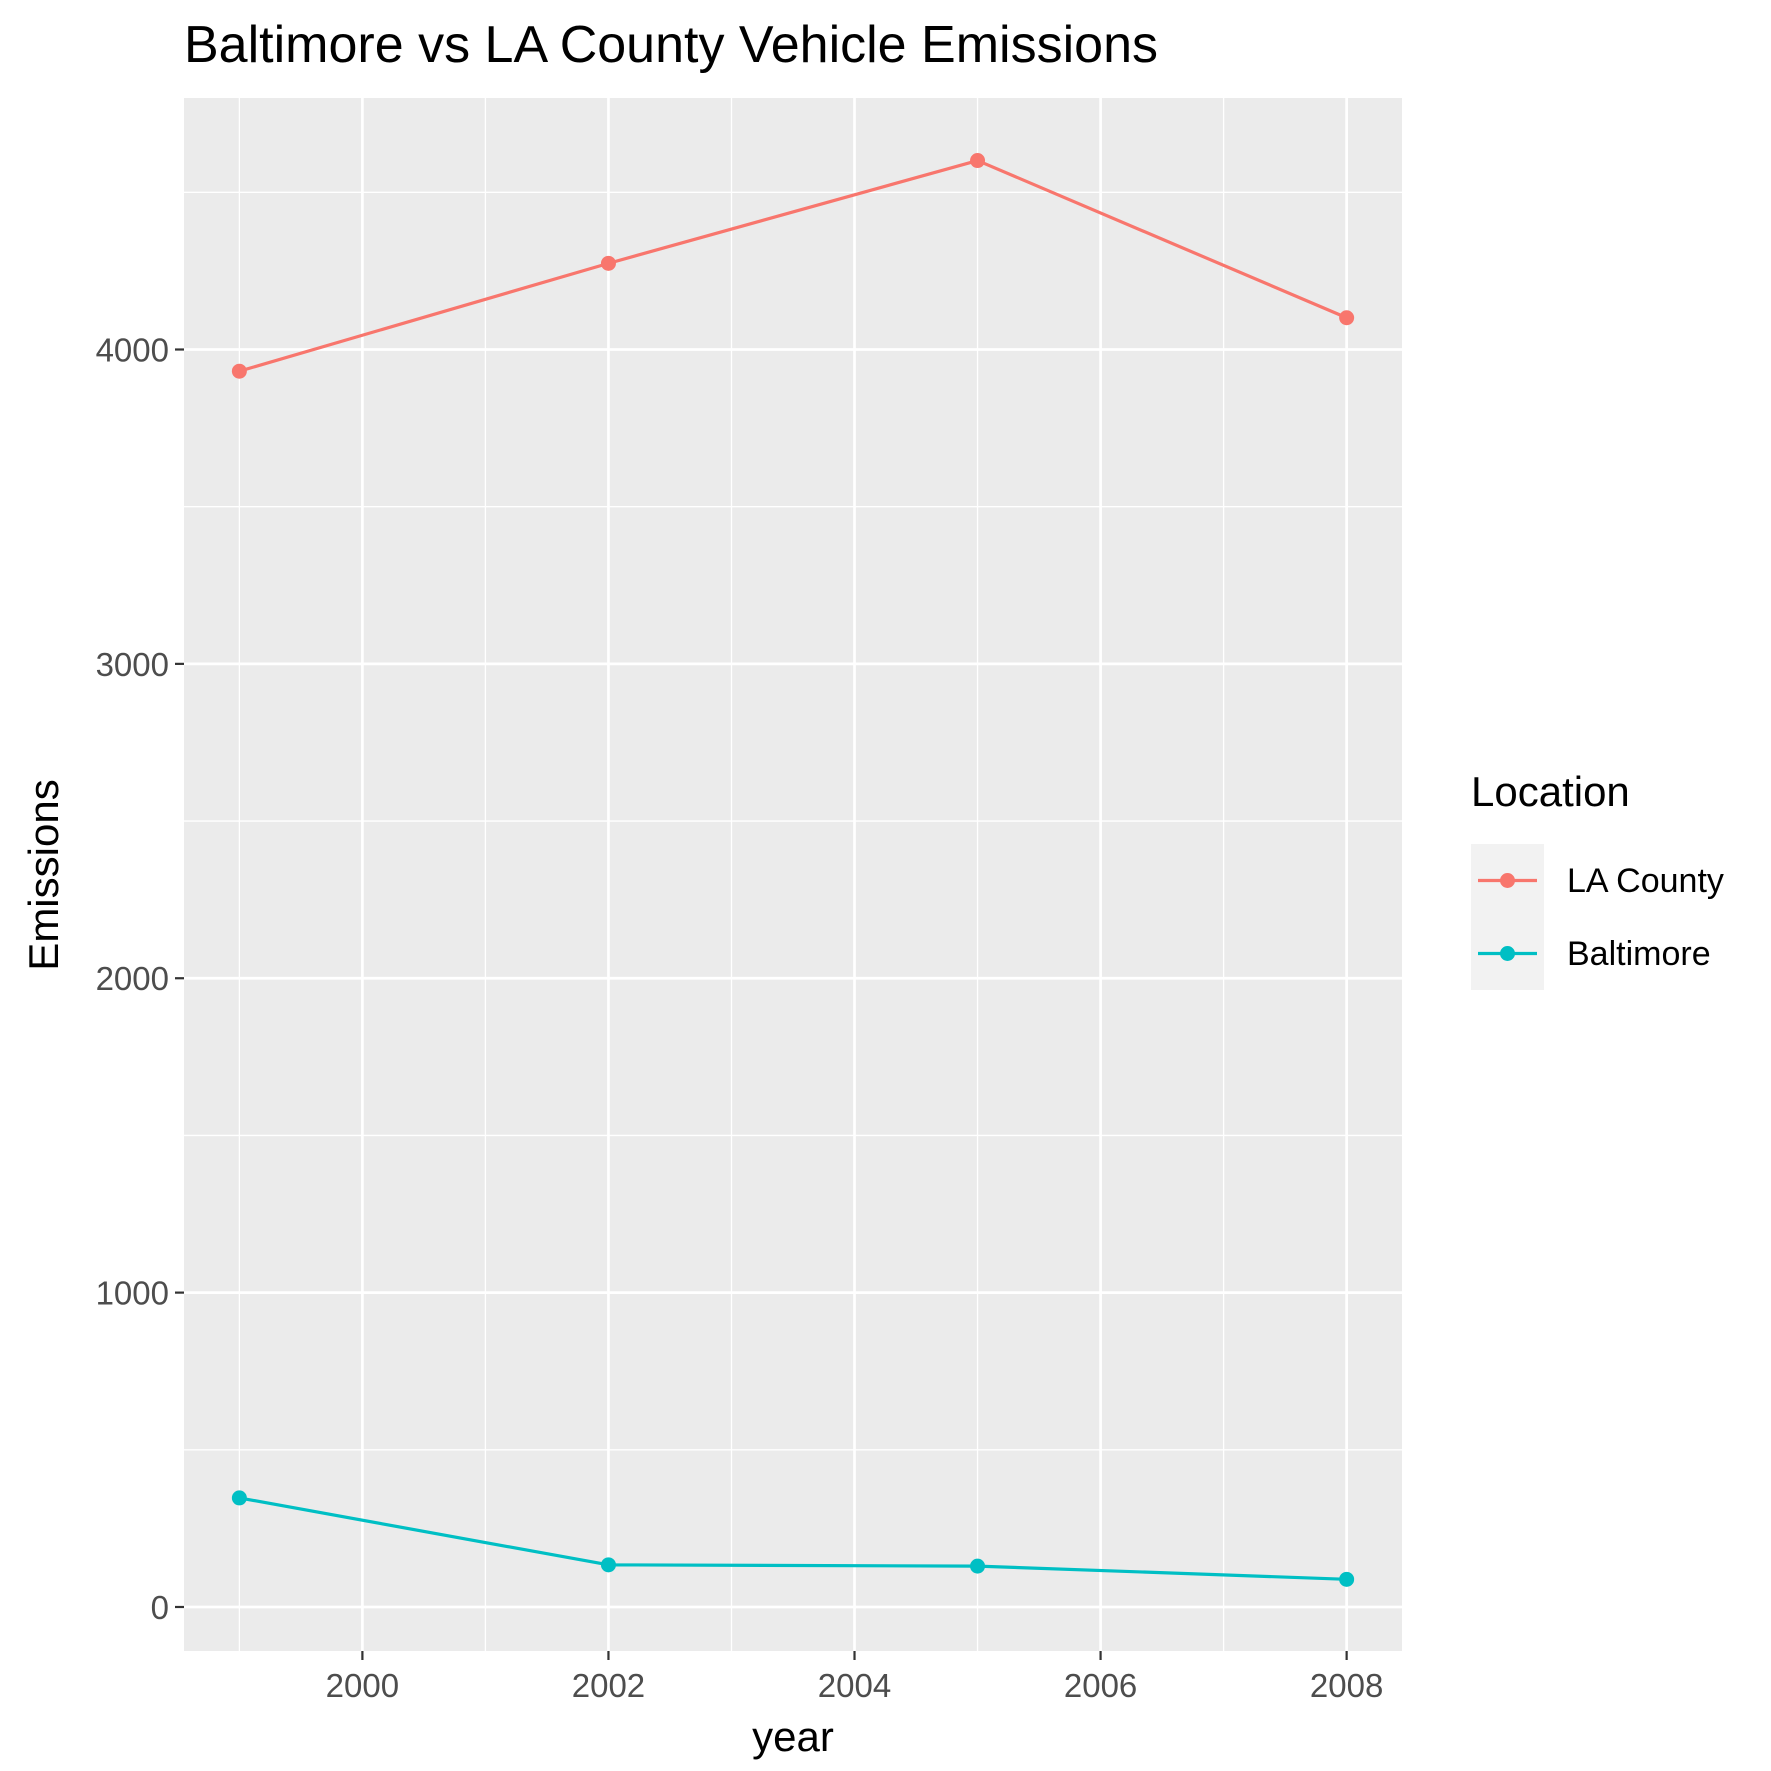 This screenshot has height=1771, width=1771. I want to click on chart-title: Baltimore vs LA County Vehicle Emissions, so click(671, 45).